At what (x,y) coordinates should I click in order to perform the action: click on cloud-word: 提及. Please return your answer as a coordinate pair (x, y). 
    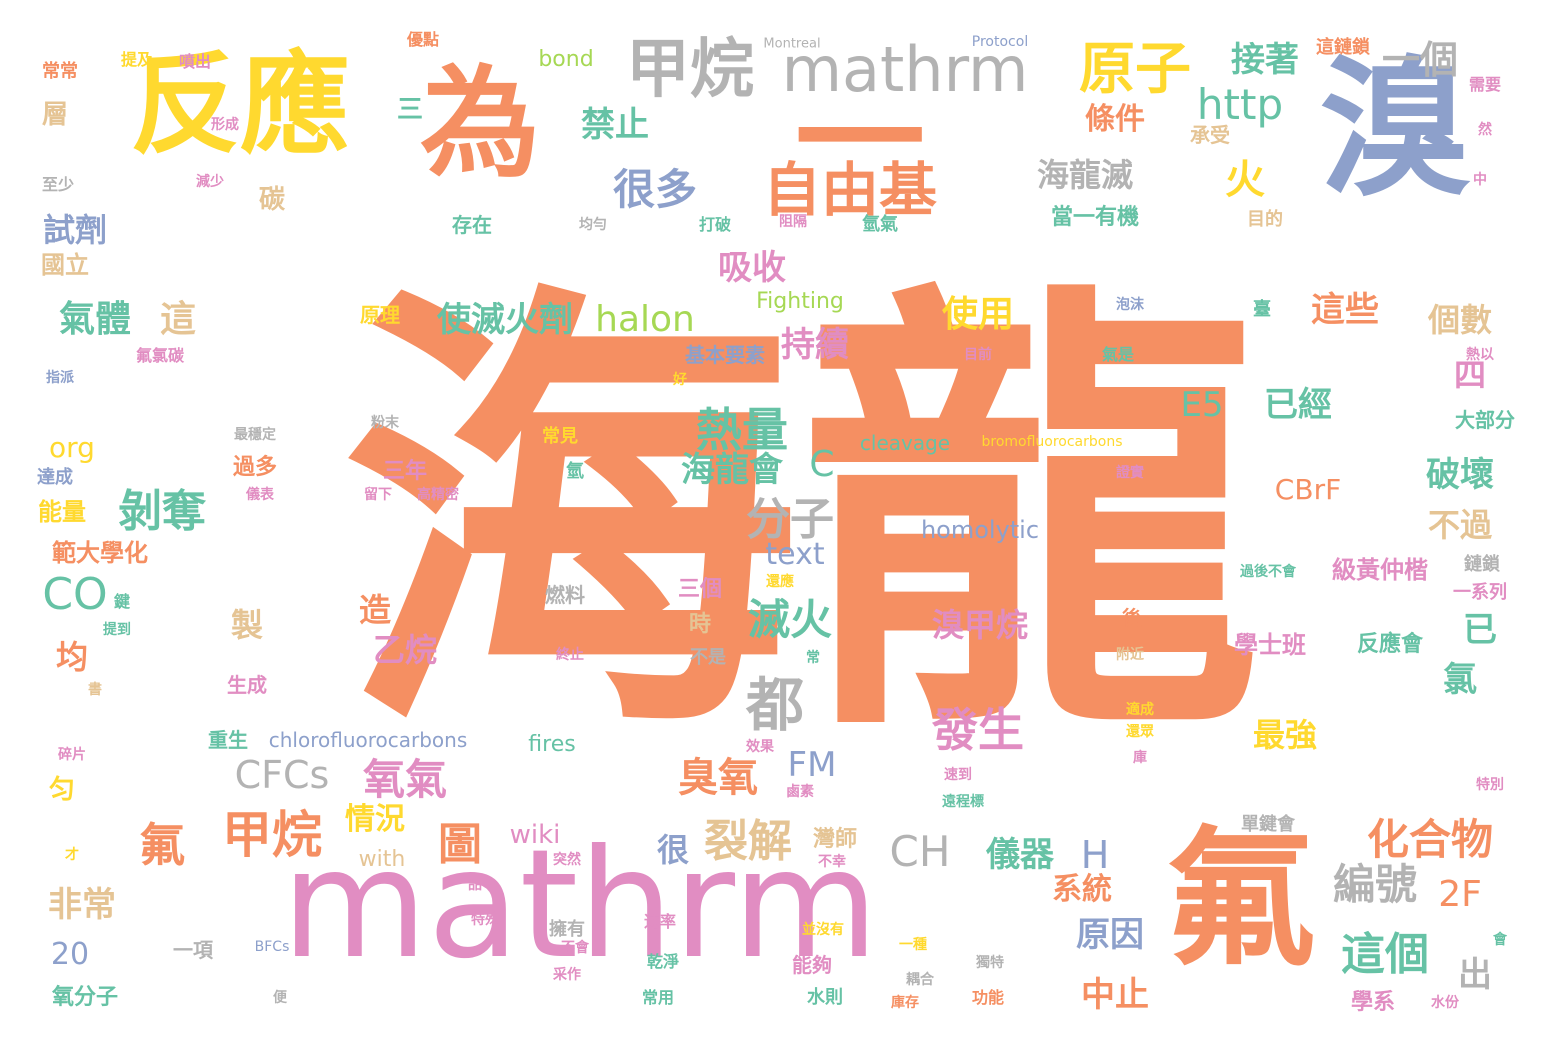
    Looking at the image, I should click on (137, 59).